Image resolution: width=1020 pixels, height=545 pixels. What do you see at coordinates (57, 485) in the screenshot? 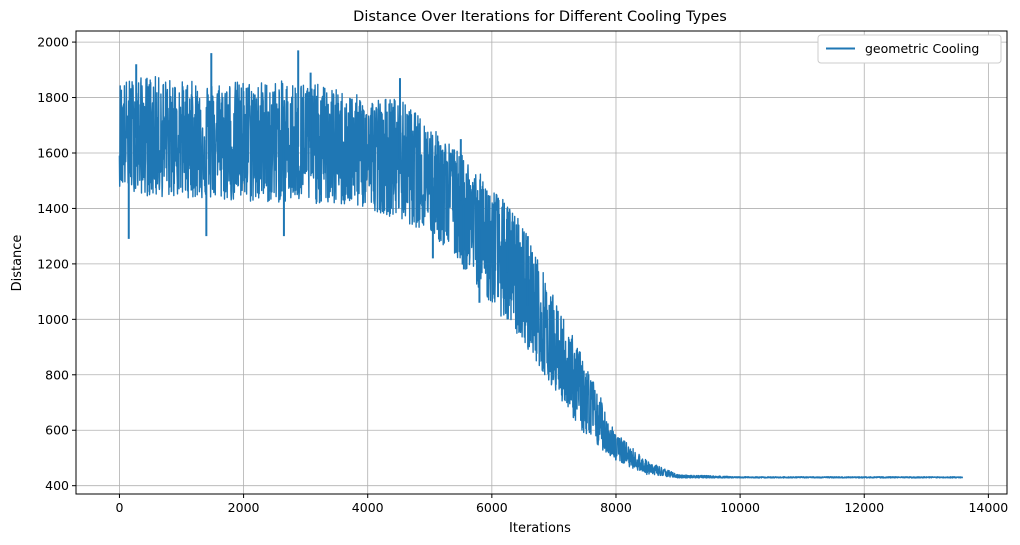
I see `y-tick-label: 400` at bounding box center [57, 485].